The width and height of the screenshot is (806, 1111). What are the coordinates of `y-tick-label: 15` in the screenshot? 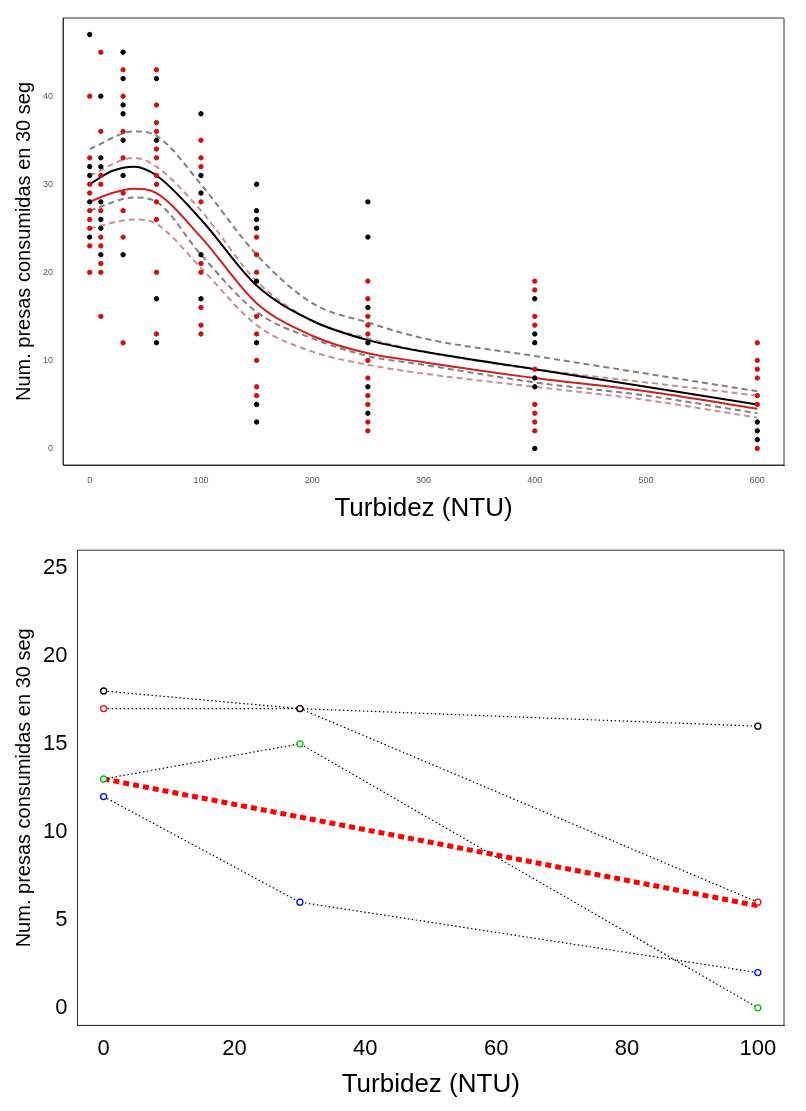 It's located at (55, 742).